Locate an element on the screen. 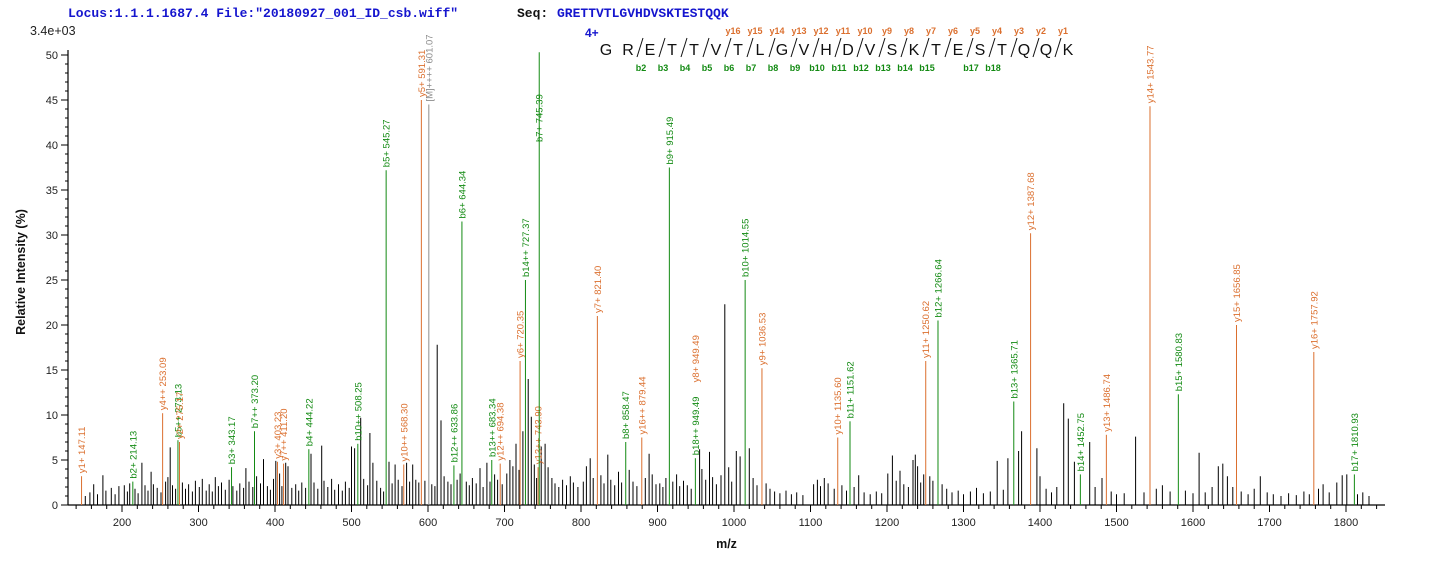  peak-label: y6+ 720.35 is located at coordinates (521, 334).